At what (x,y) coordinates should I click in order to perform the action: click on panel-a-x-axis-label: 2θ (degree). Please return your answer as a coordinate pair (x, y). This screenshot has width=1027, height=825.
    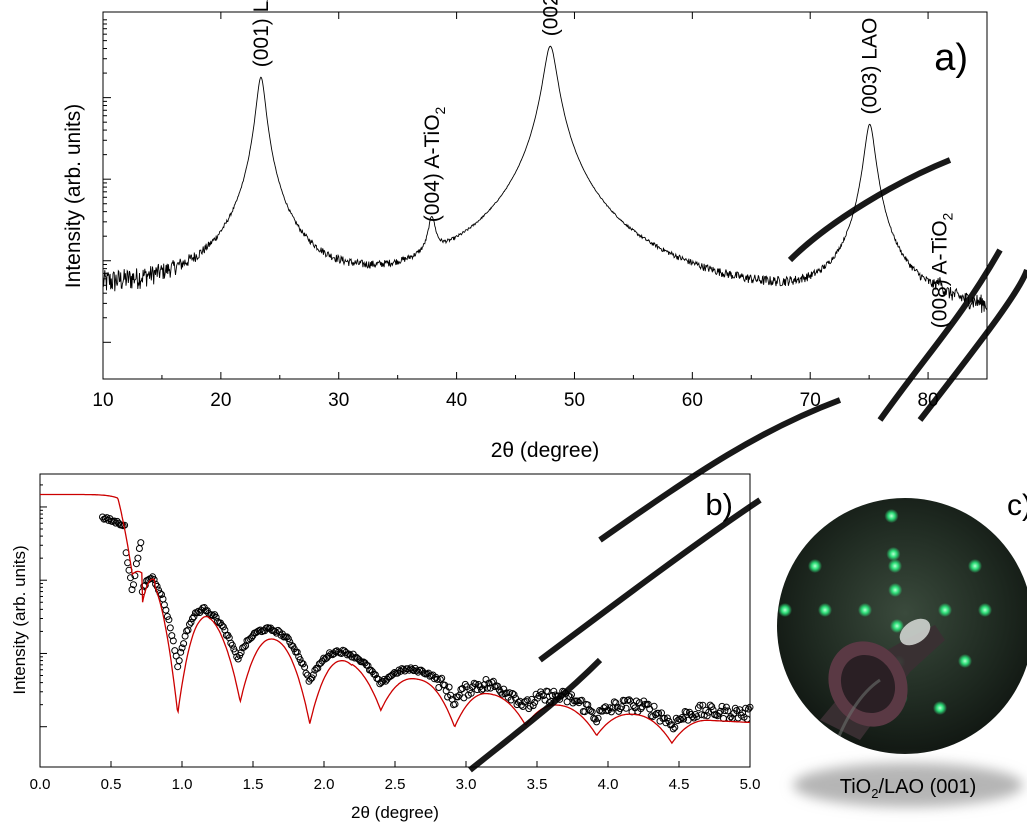
    Looking at the image, I should click on (545, 450).